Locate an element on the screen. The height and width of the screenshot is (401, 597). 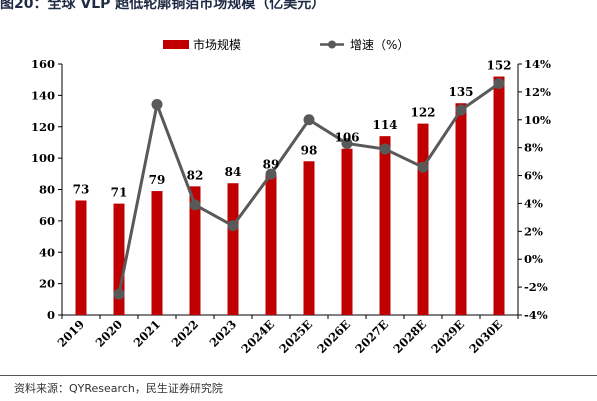
x-tick-label: 2028E is located at coordinates (409, 336).